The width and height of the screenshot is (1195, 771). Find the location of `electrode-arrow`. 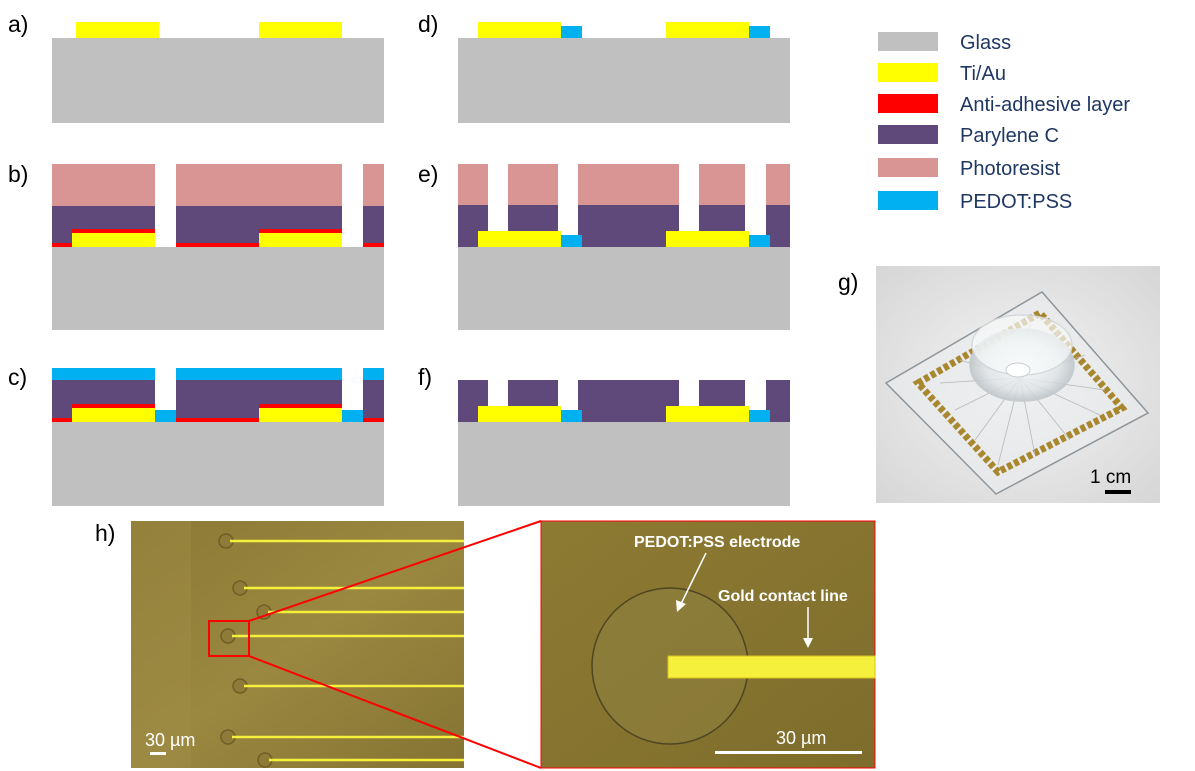

electrode-arrow is located at coordinates (693, 579).